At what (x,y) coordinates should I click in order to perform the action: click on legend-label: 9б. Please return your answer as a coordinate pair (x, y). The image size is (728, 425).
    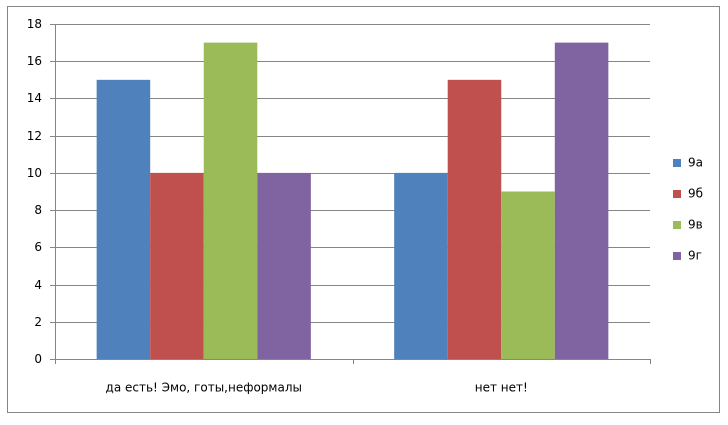
    Looking at the image, I should click on (695, 194).